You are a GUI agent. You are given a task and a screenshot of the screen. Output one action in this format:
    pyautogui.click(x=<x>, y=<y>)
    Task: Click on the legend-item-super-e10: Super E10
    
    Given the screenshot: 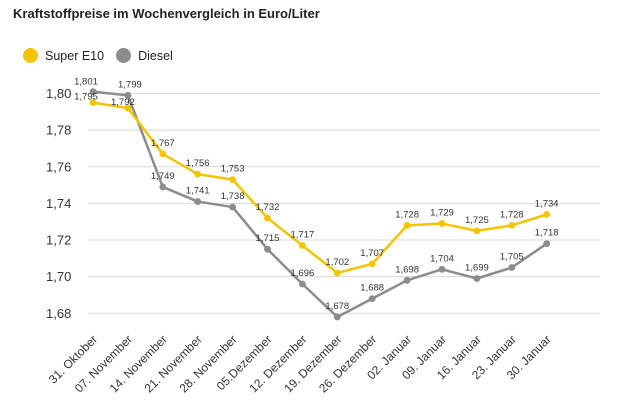 What is the action you would take?
    pyautogui.click(x=63, y=55)
    